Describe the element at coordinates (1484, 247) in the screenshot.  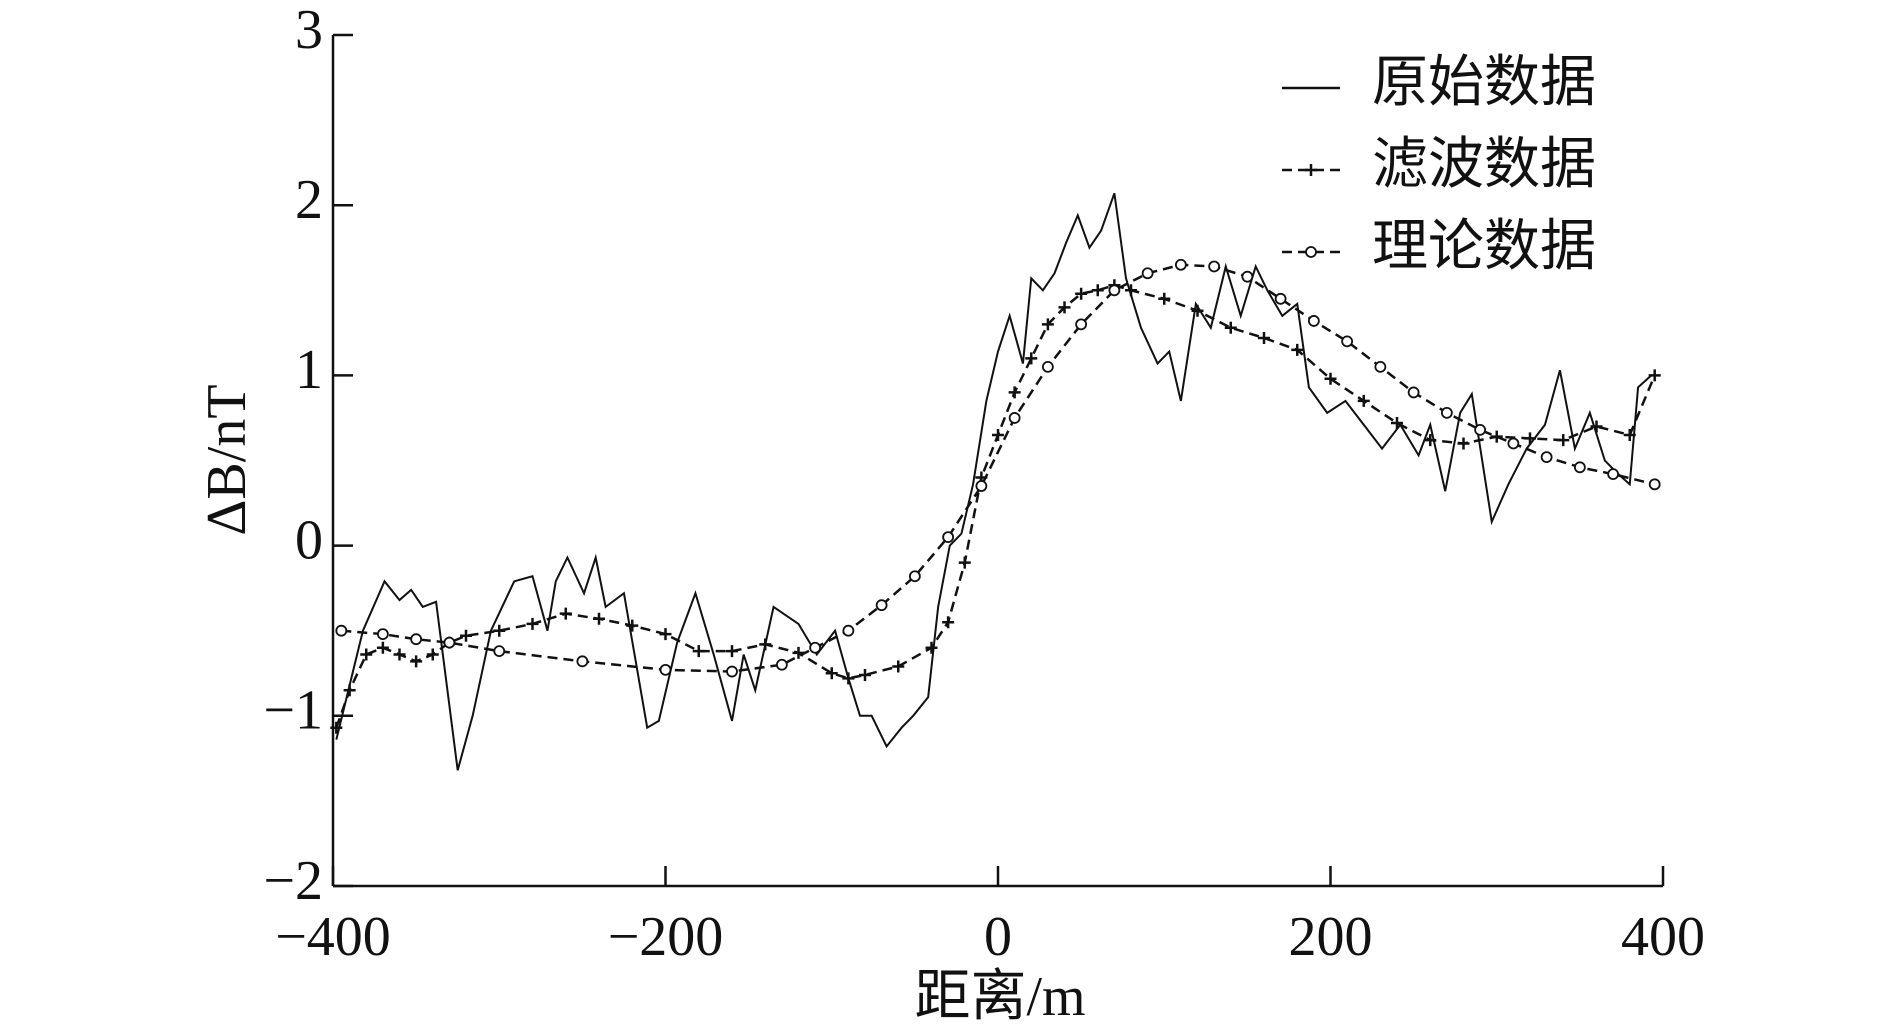
I see `legend-label: 理论数据` at that location.